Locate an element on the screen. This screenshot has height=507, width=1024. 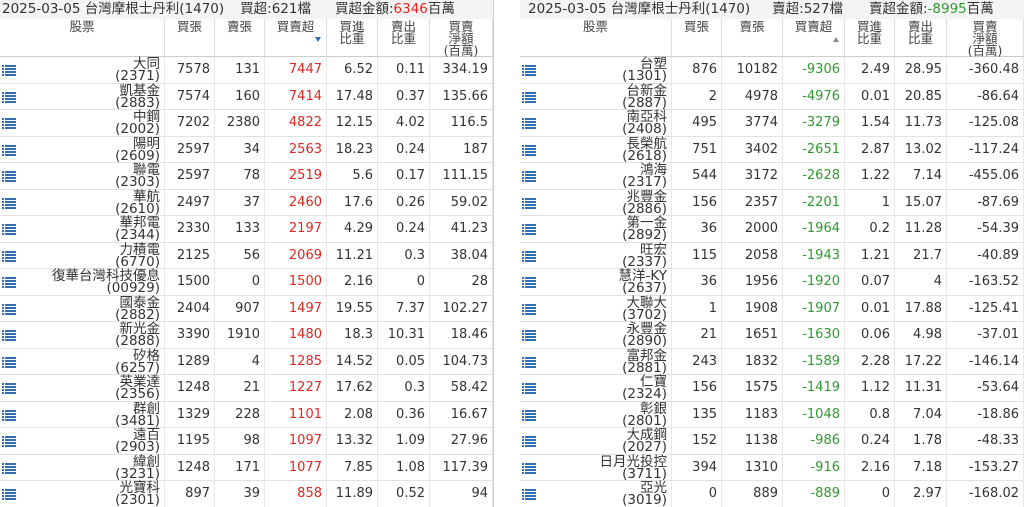
net-lots: -1419 is located at coordinates (814, 388).